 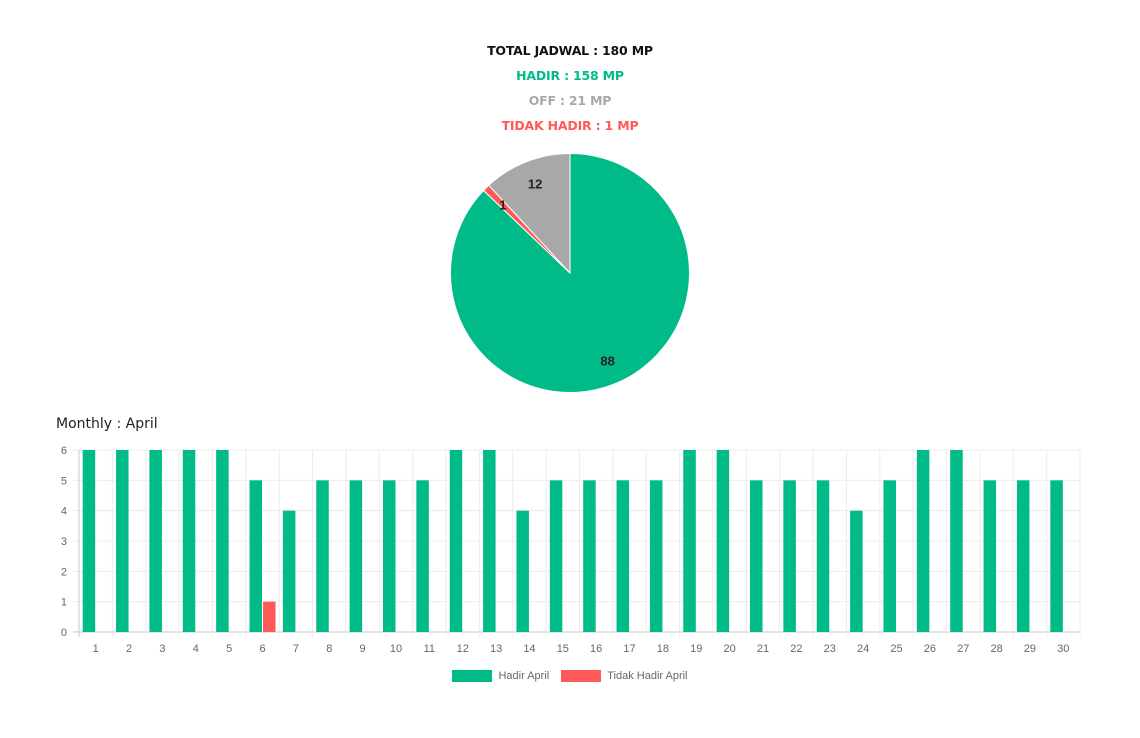 What do you see at coordinates (524, 676) in the screenshot?
I see `legend-label-hadir: Hadir April` at bounding box center [524, 676].